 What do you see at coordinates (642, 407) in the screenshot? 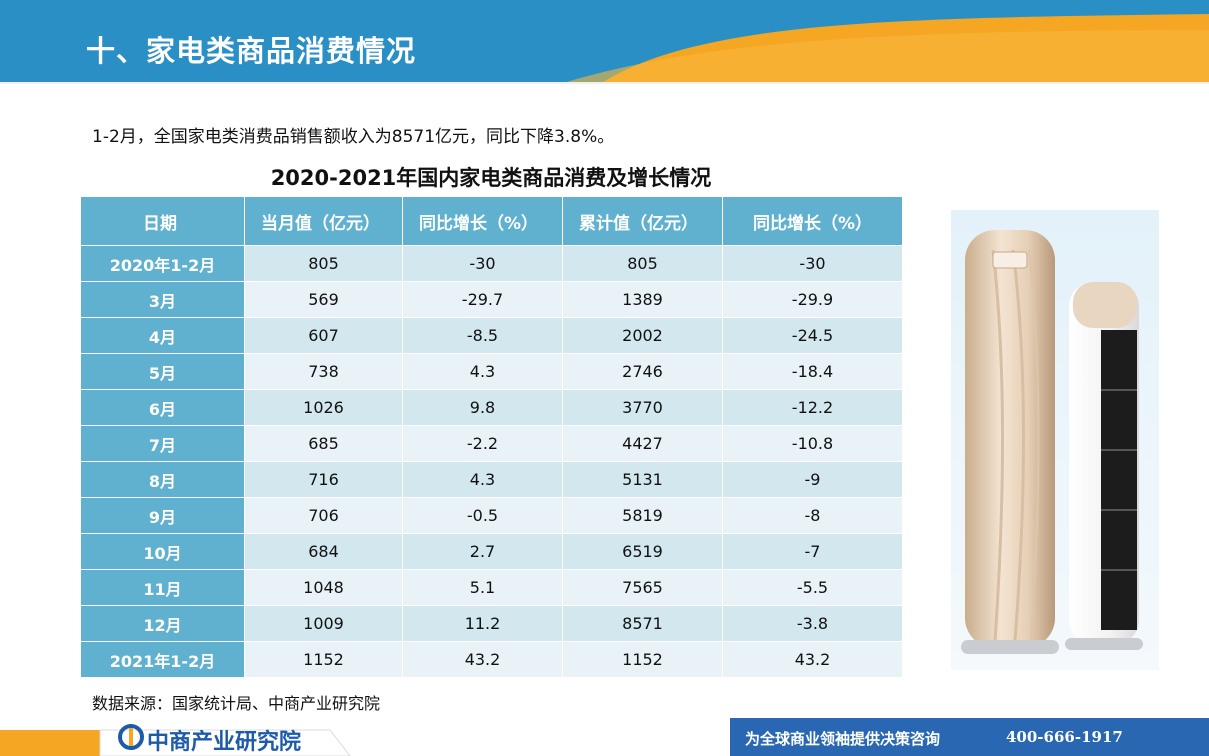
I see `cell-cumulative: 3770` at bounding box center [642, 407].